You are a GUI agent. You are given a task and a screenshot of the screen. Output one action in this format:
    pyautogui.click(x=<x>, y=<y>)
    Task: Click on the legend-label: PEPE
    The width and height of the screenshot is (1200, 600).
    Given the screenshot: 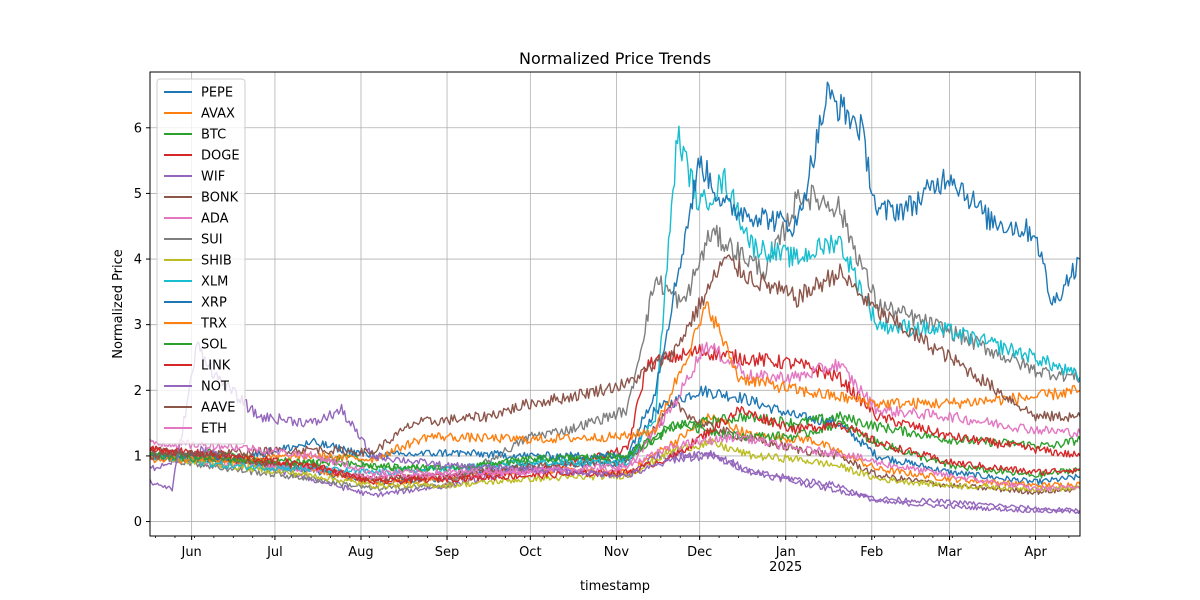 What is the action you would take?
    pyautogui.click(x=217, y=93)
    